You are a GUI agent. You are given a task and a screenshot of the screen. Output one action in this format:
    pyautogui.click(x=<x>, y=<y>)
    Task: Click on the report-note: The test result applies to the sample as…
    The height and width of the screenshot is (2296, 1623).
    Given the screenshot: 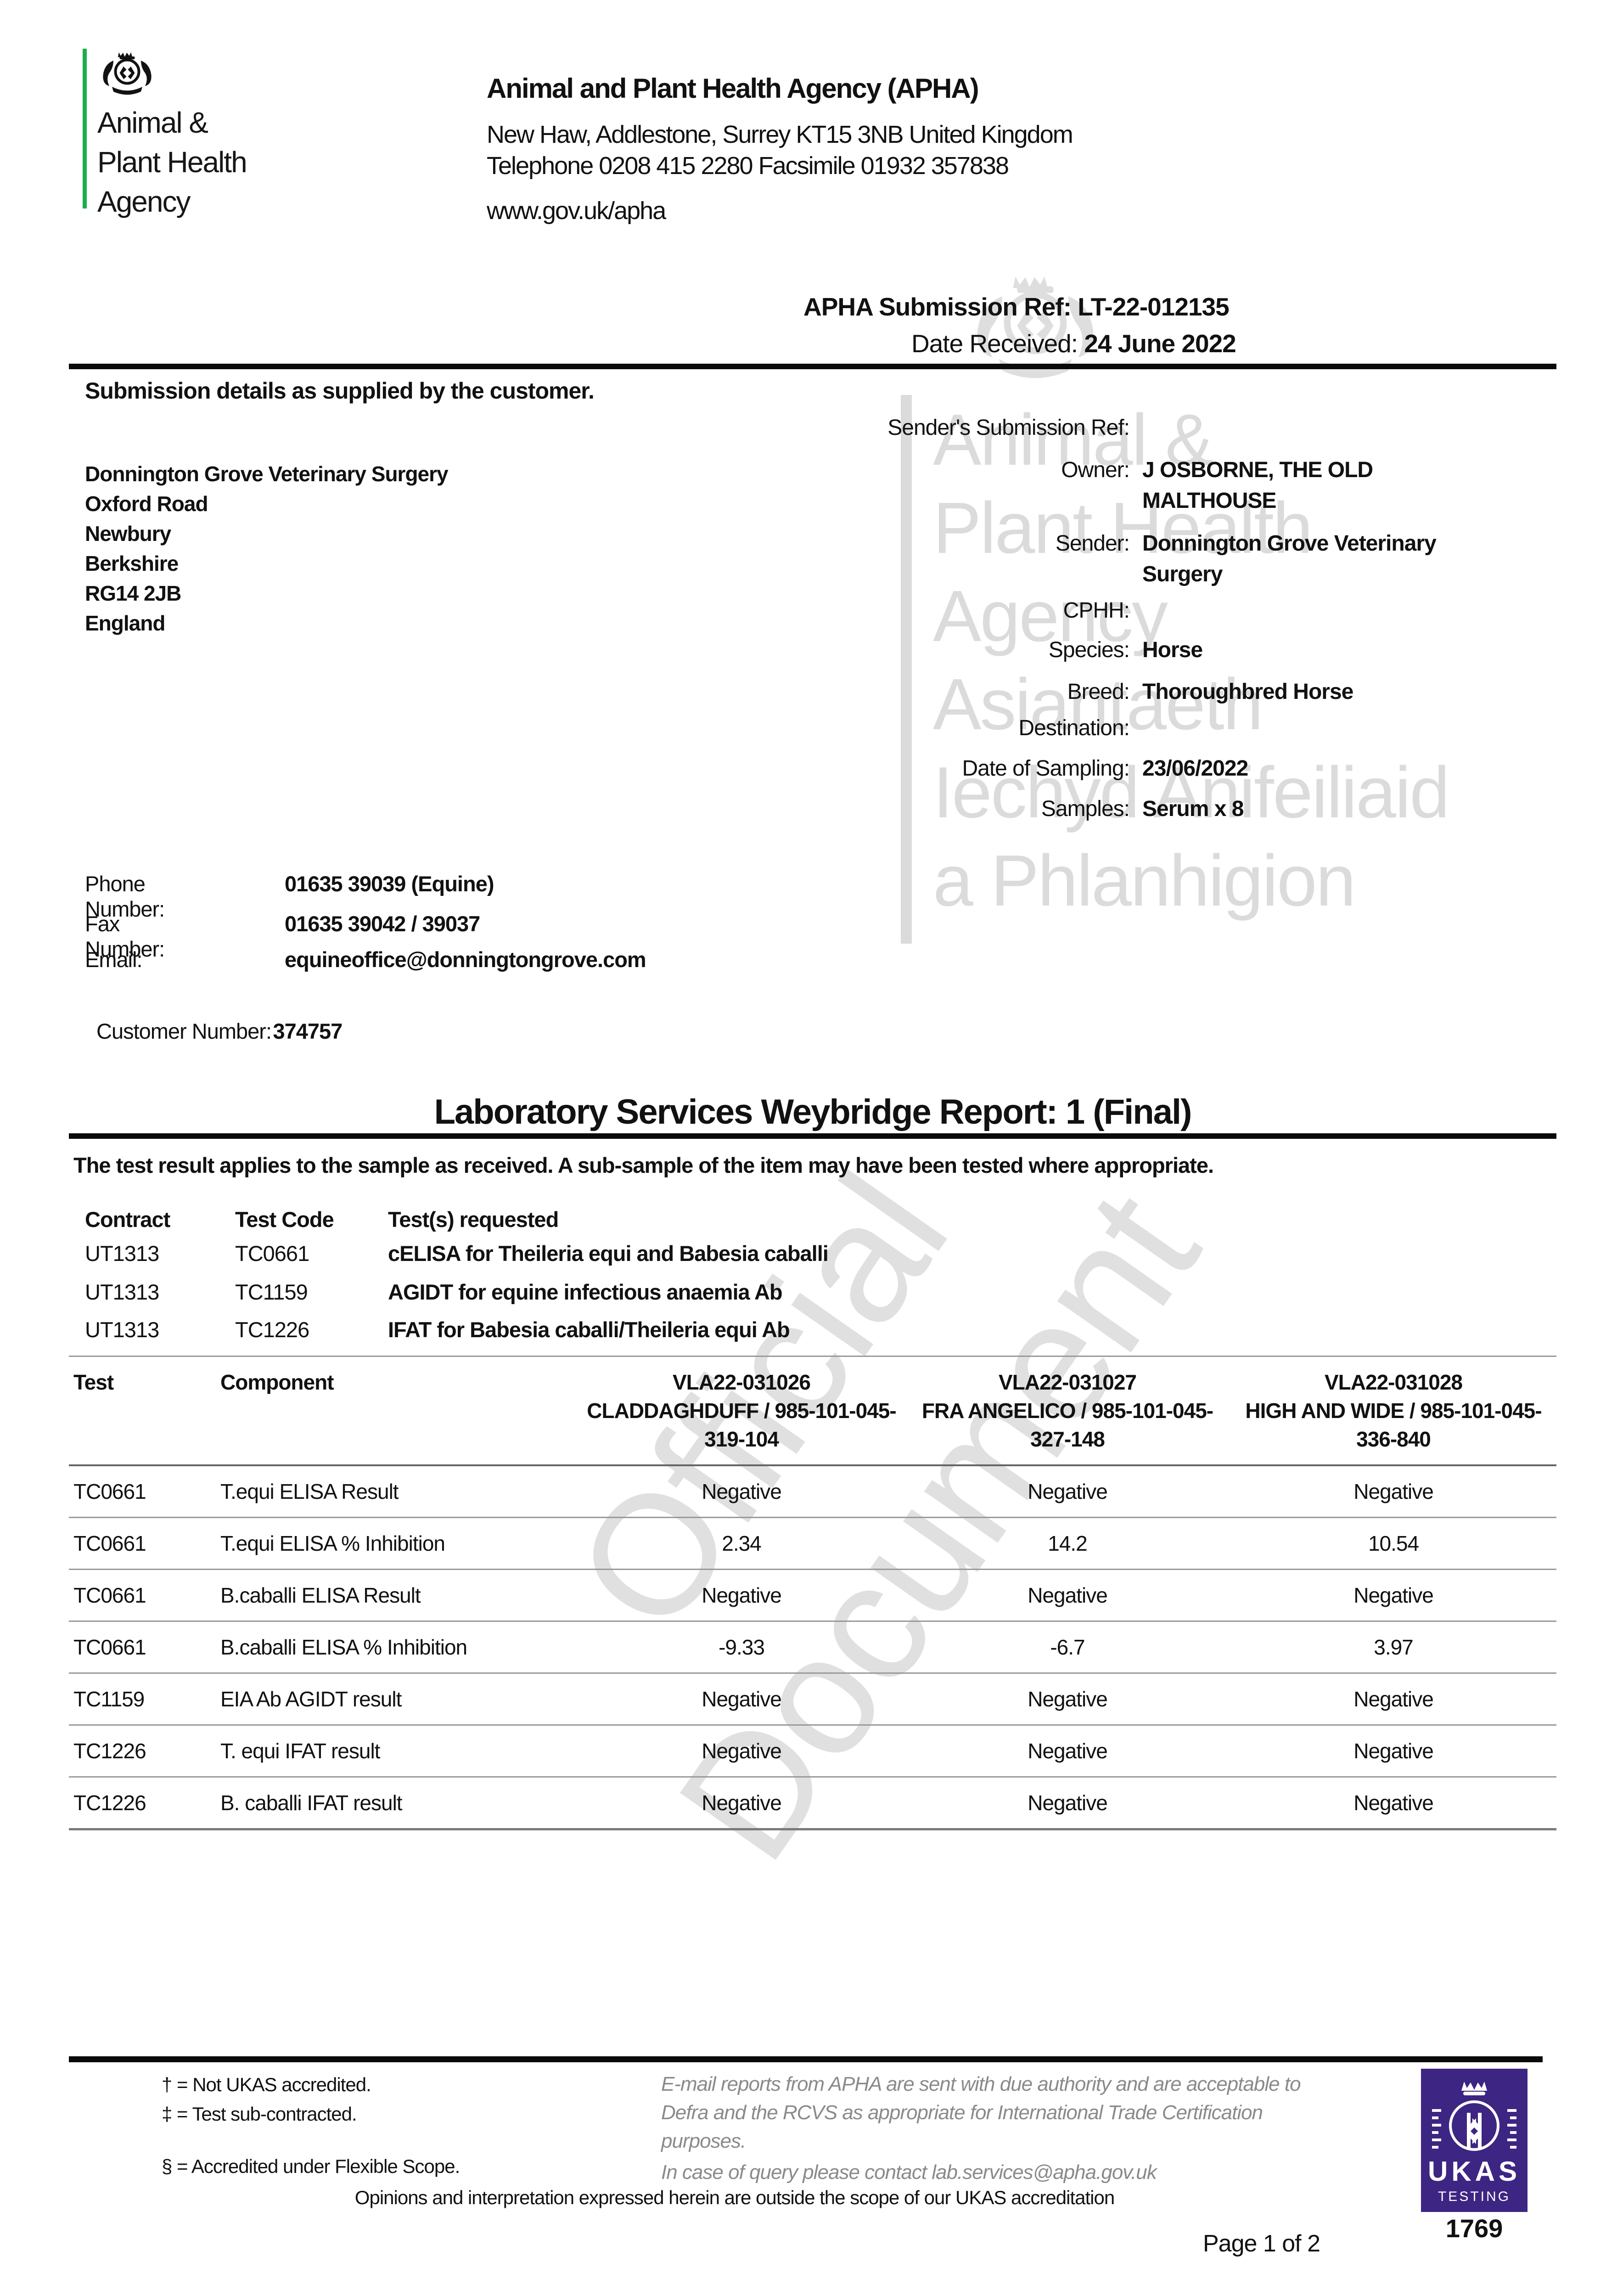 What is the action you would take?
    pyautogui.click(x=643, y=1165)
    